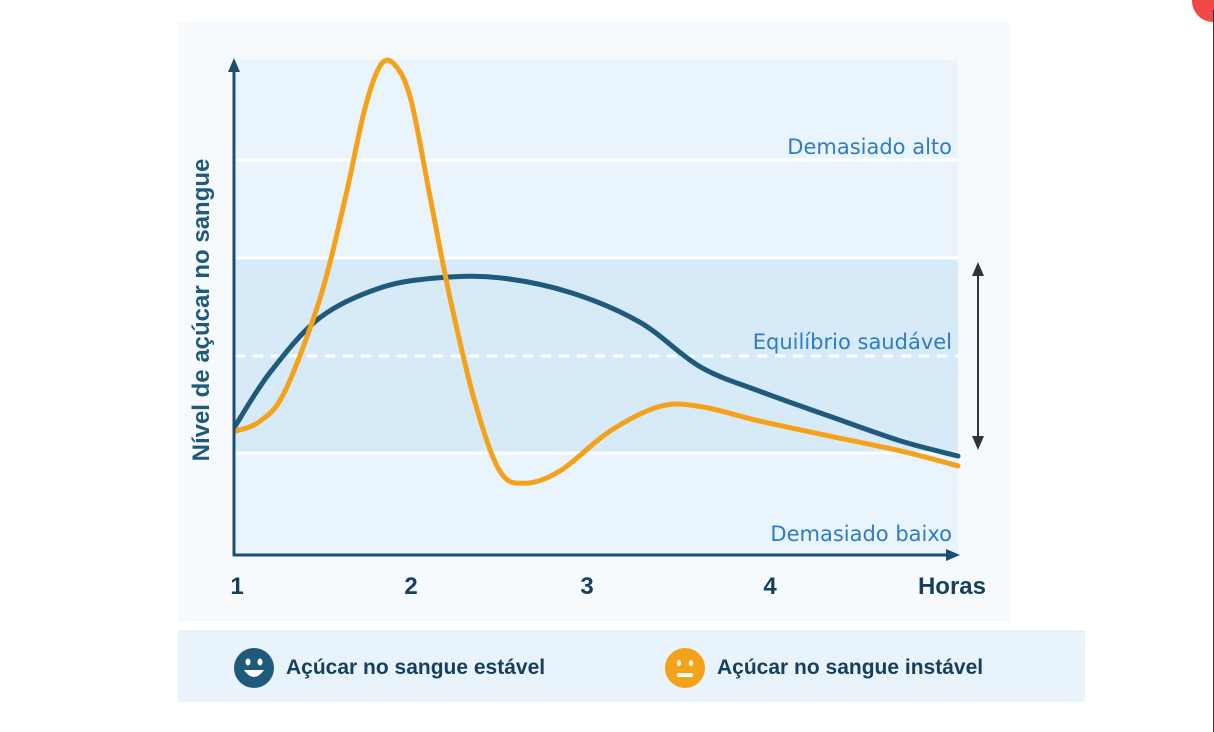  Describe the element at coordinates (850, 667) in the screenshot. I see `legend-label-unstable: Açúcar no sangue instável` at that location.